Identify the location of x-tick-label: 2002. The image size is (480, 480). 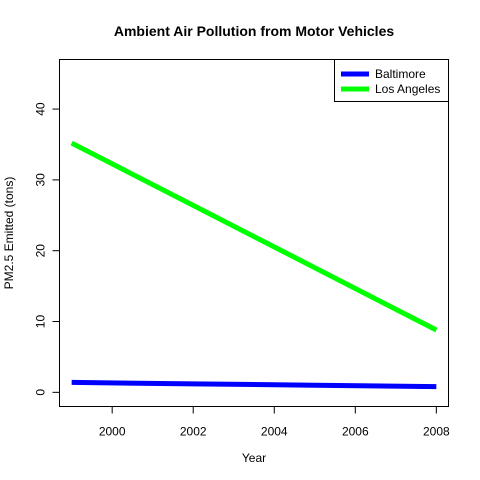
(193, 432).